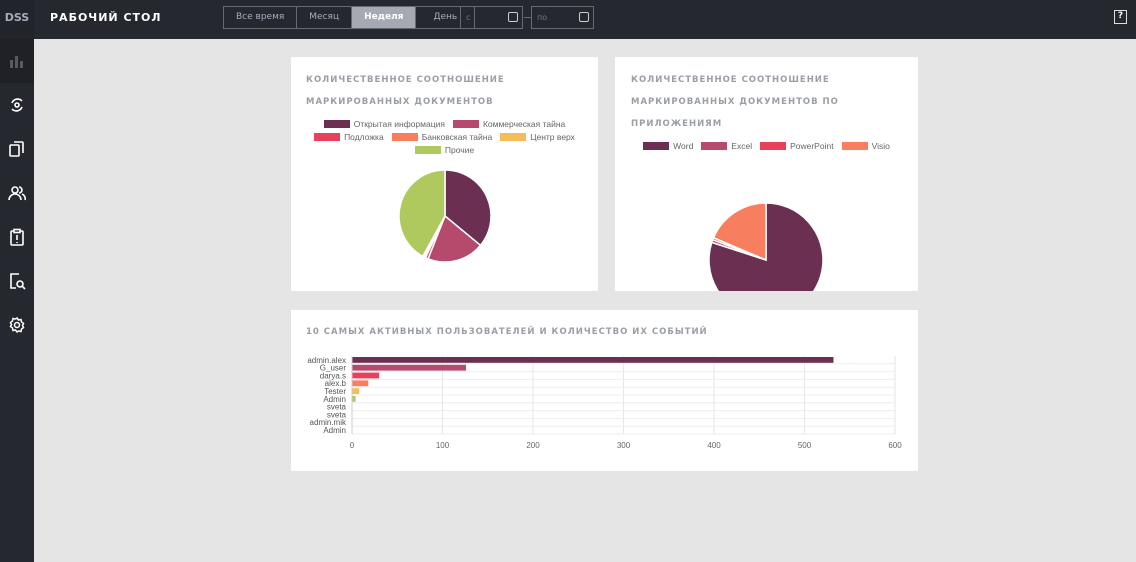 The height and width of the screenshot is (562, 1136). What do you see at coordinates (336, 383) in the screenshot?
I see `y-tick-label: alex.b` at bounding box center [336, 383].